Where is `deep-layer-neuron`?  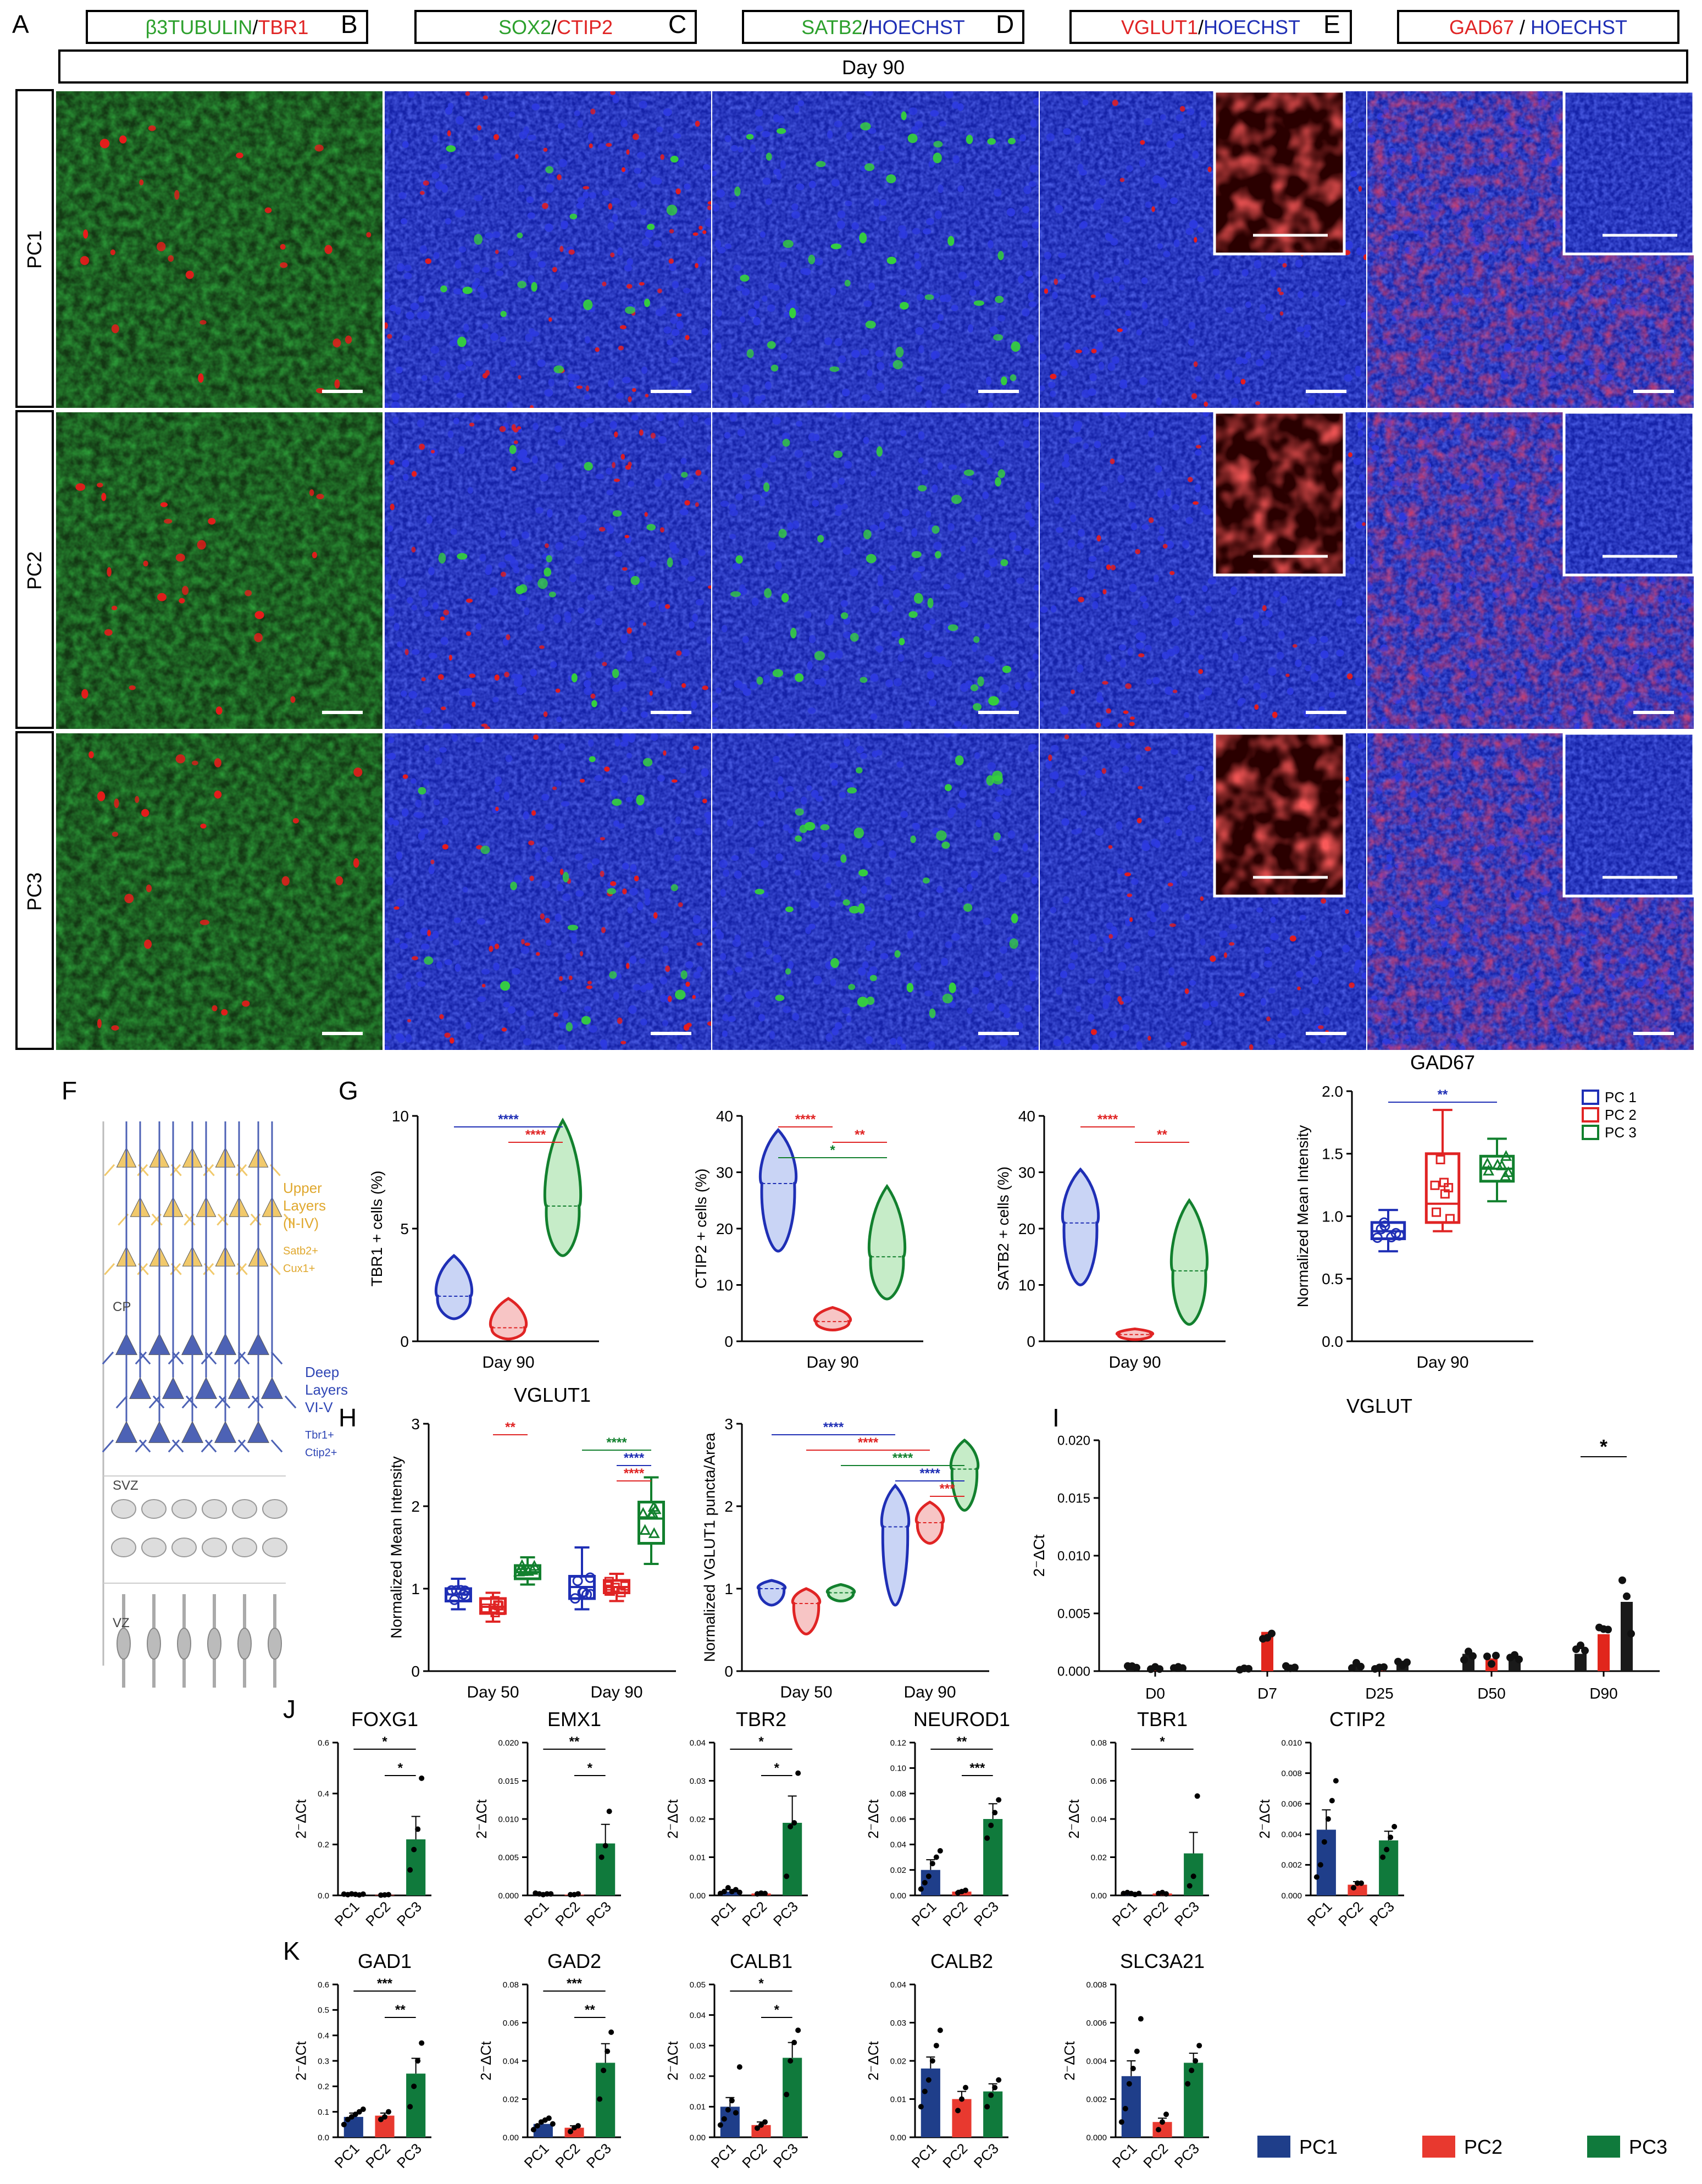 deep-layer-neuron is located at coordinates (225, 1287).